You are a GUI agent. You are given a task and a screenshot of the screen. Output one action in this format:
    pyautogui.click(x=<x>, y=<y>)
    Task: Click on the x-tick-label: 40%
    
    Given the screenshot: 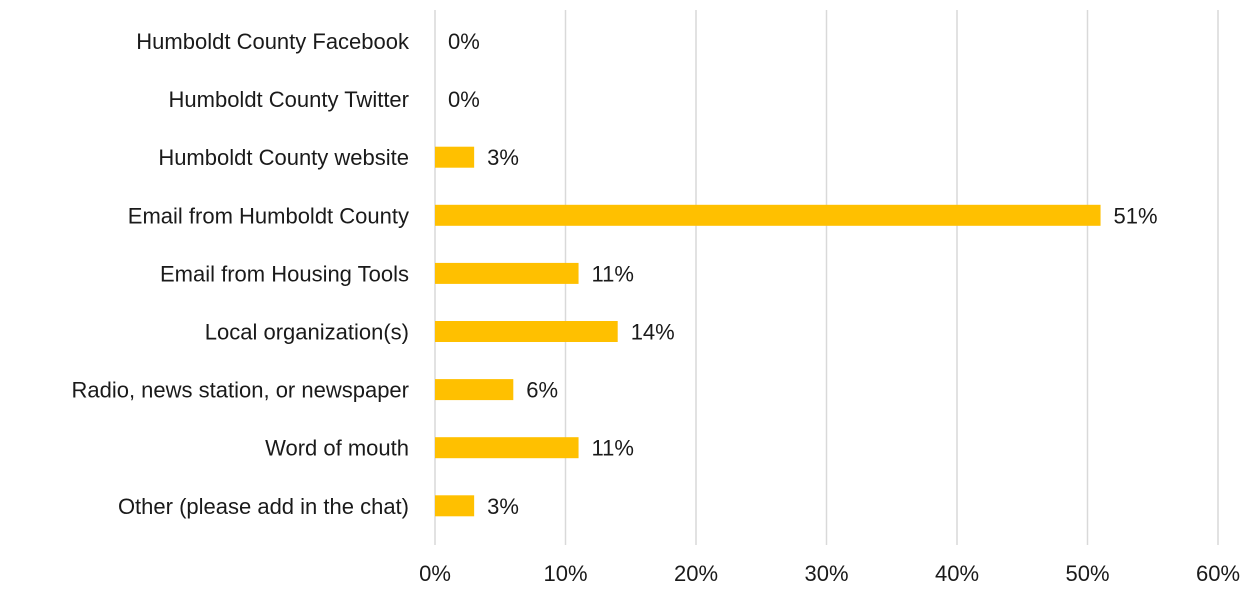 What is the action you would take?
    pyautogui.click(x=957, y=573)
    